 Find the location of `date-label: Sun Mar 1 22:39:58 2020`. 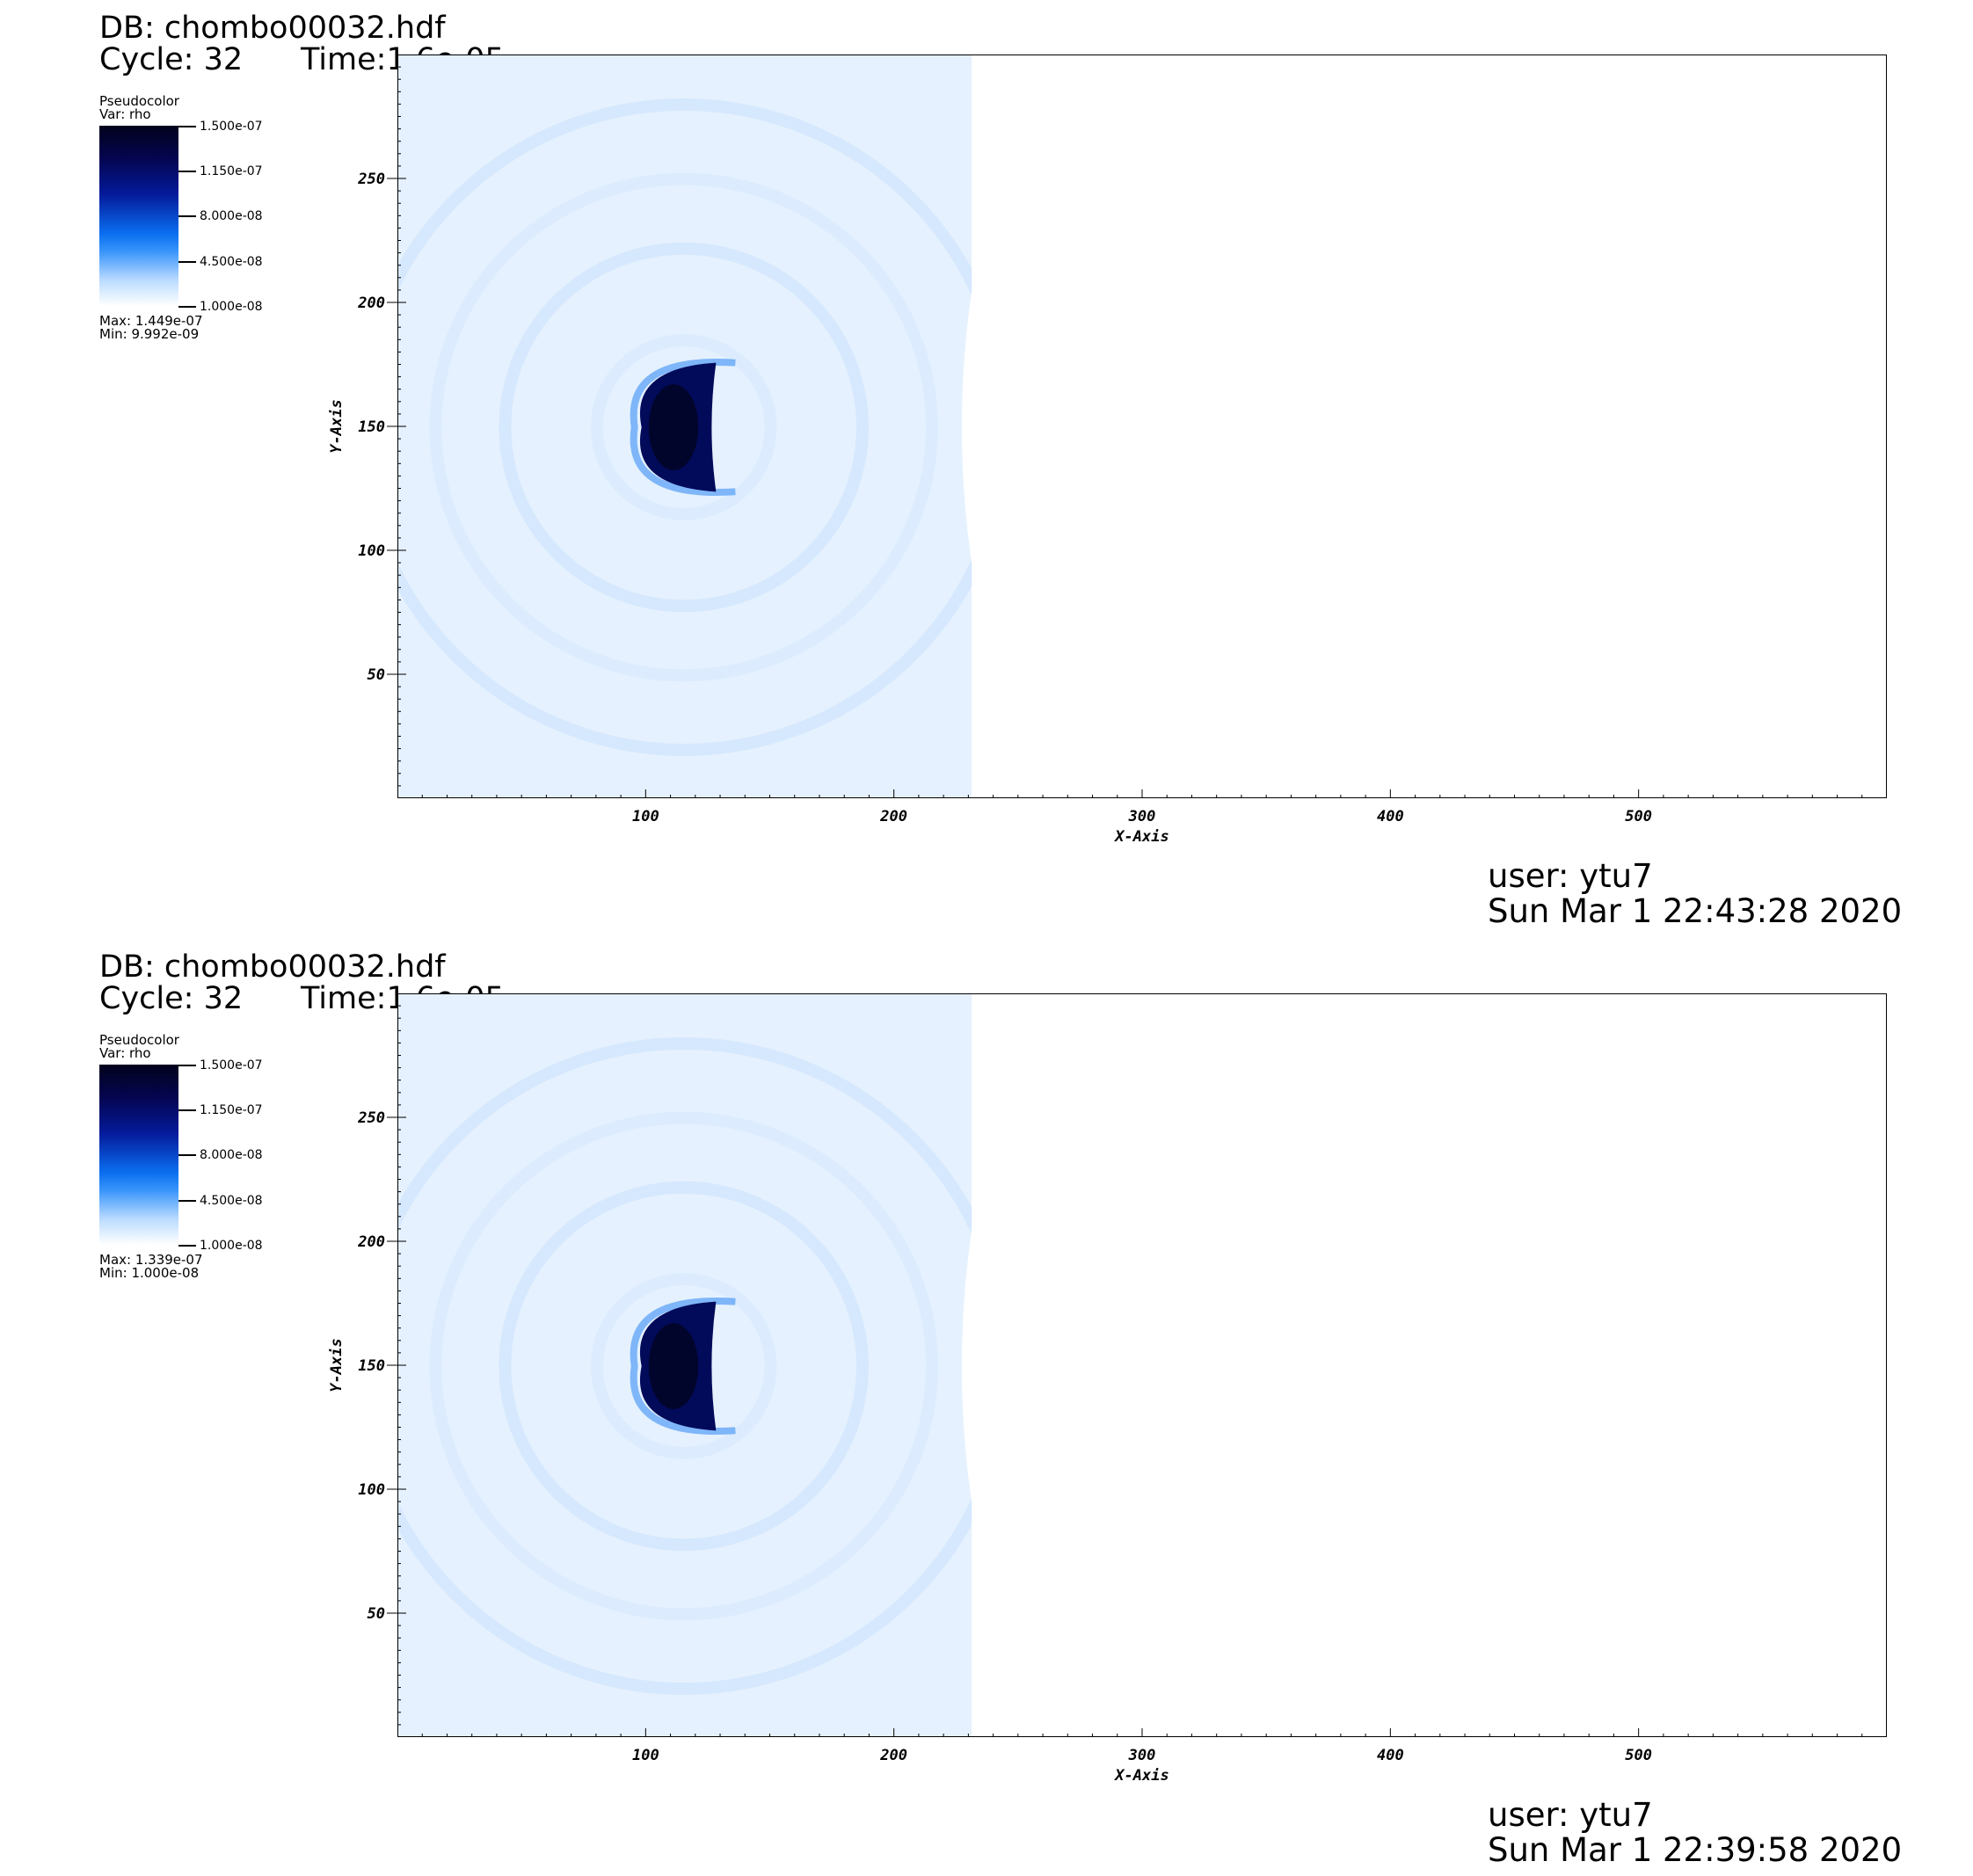

date-label: Sun Mar 1 22:39:58 2020 is located at coordinates (1695, 1850).